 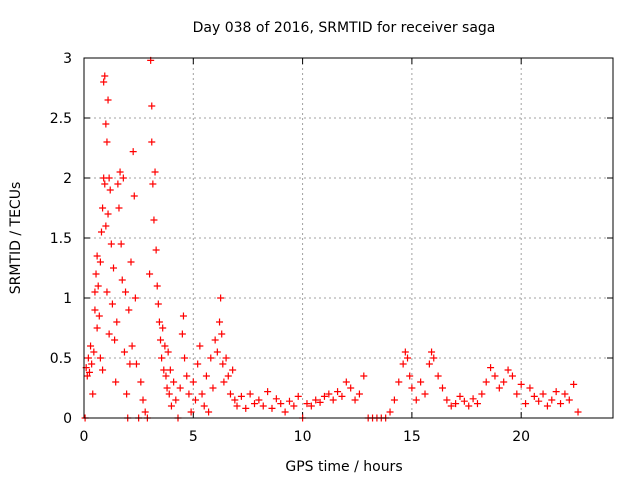 I want to click on x-tick-label: 5, so click(x=193, y=437).